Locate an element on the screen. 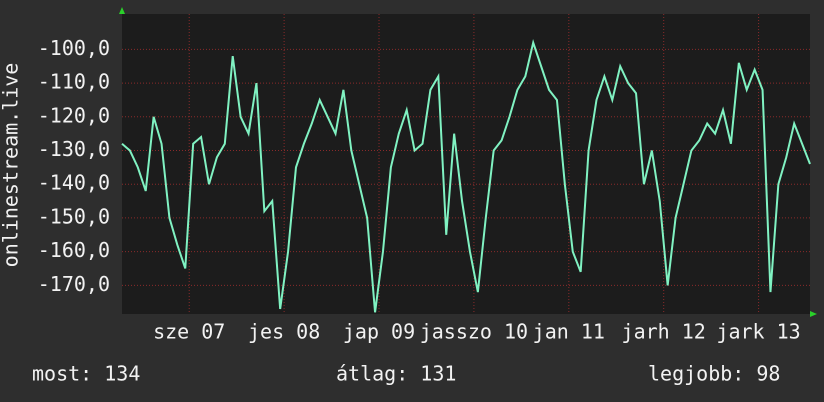  y-tick-label: -130,0 is located at coordinates (74, 149).